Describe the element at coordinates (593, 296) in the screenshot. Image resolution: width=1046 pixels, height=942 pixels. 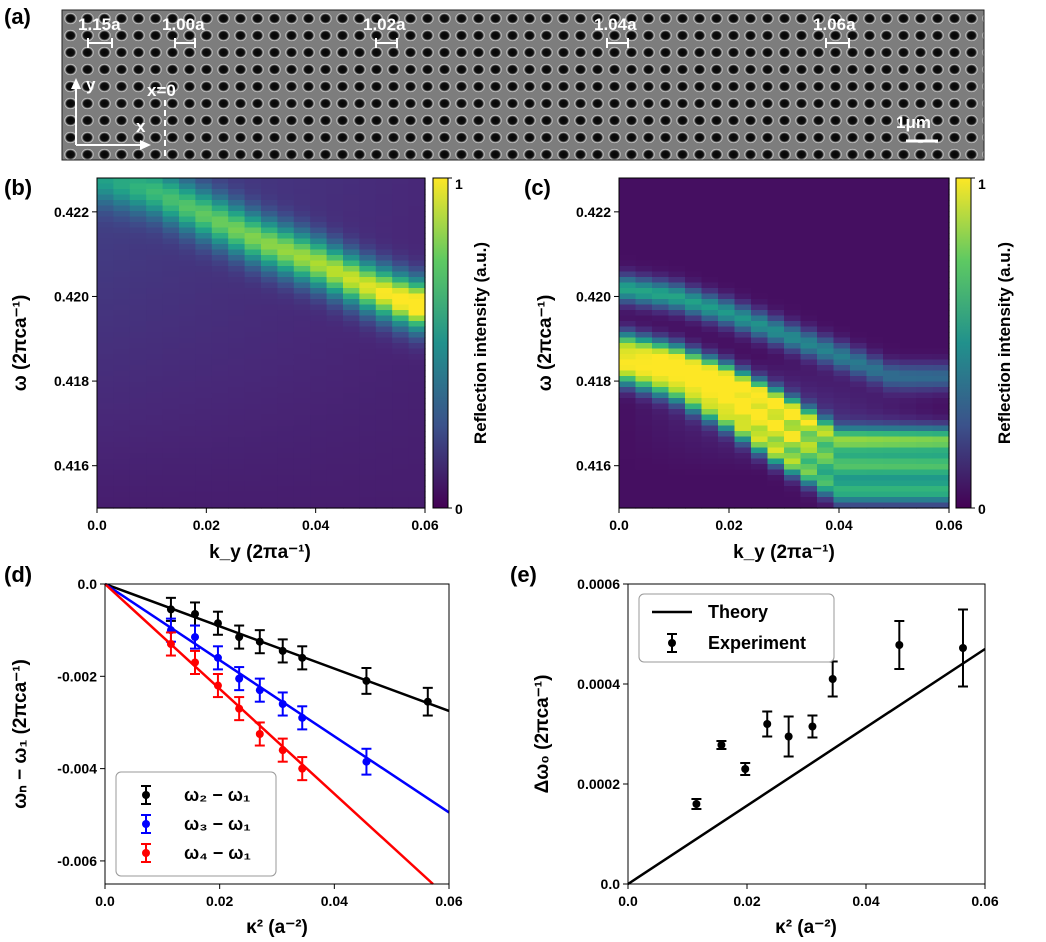
I see `heatmap-c-ytick-label-3: 0.420` at that location.